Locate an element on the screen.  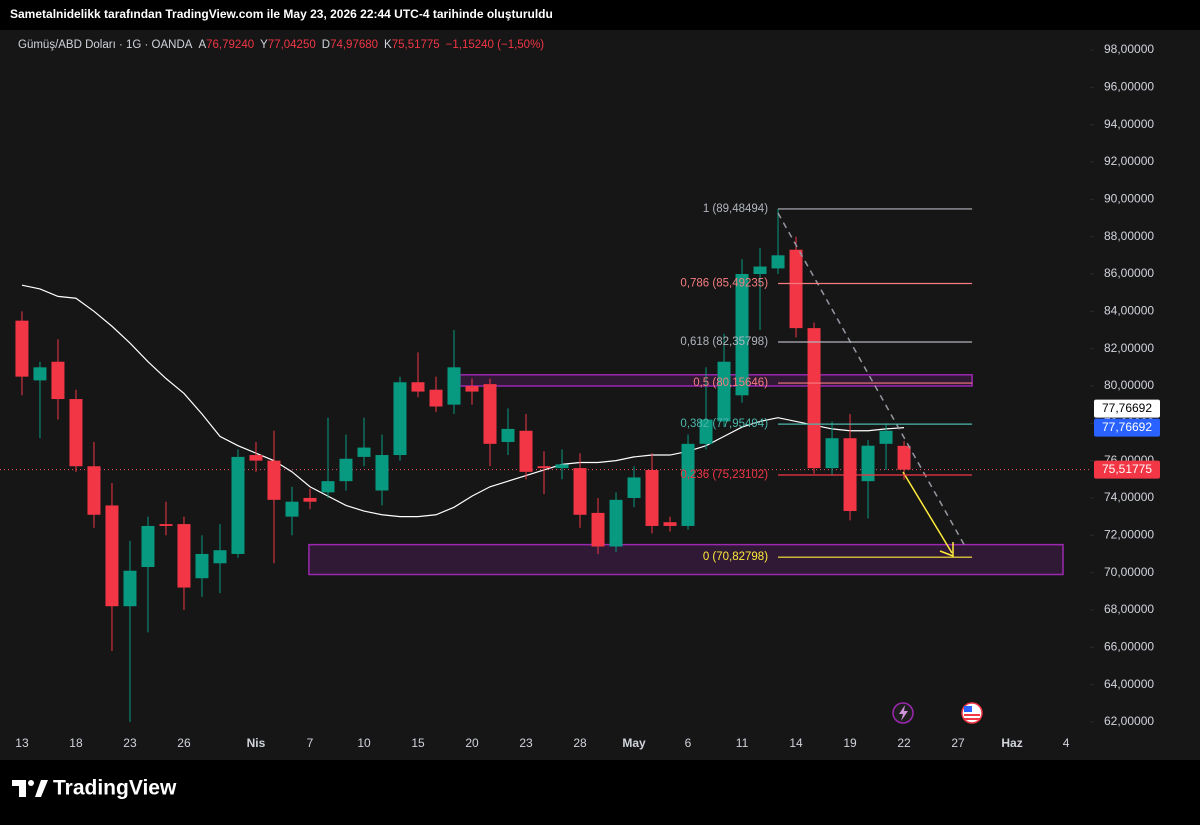
fib-label: 0,236 (75,23102) is located at coordinates (724, 475).